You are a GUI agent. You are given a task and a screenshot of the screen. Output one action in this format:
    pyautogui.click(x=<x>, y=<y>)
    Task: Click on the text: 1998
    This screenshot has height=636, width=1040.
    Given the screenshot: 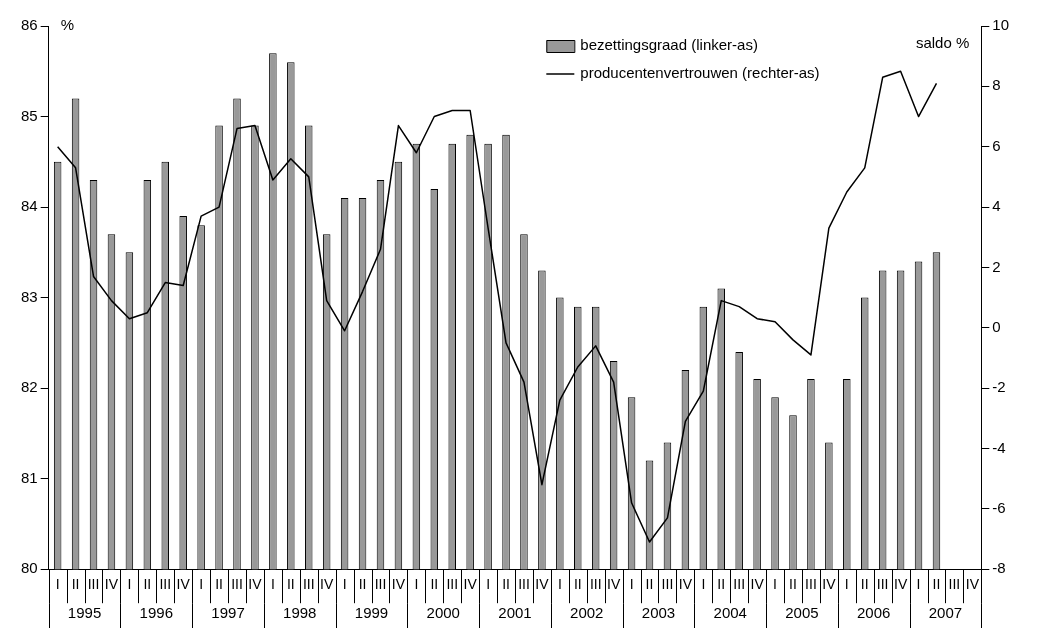 What is the action you would take?
    pyautogui.click(x=300, y=613)
    